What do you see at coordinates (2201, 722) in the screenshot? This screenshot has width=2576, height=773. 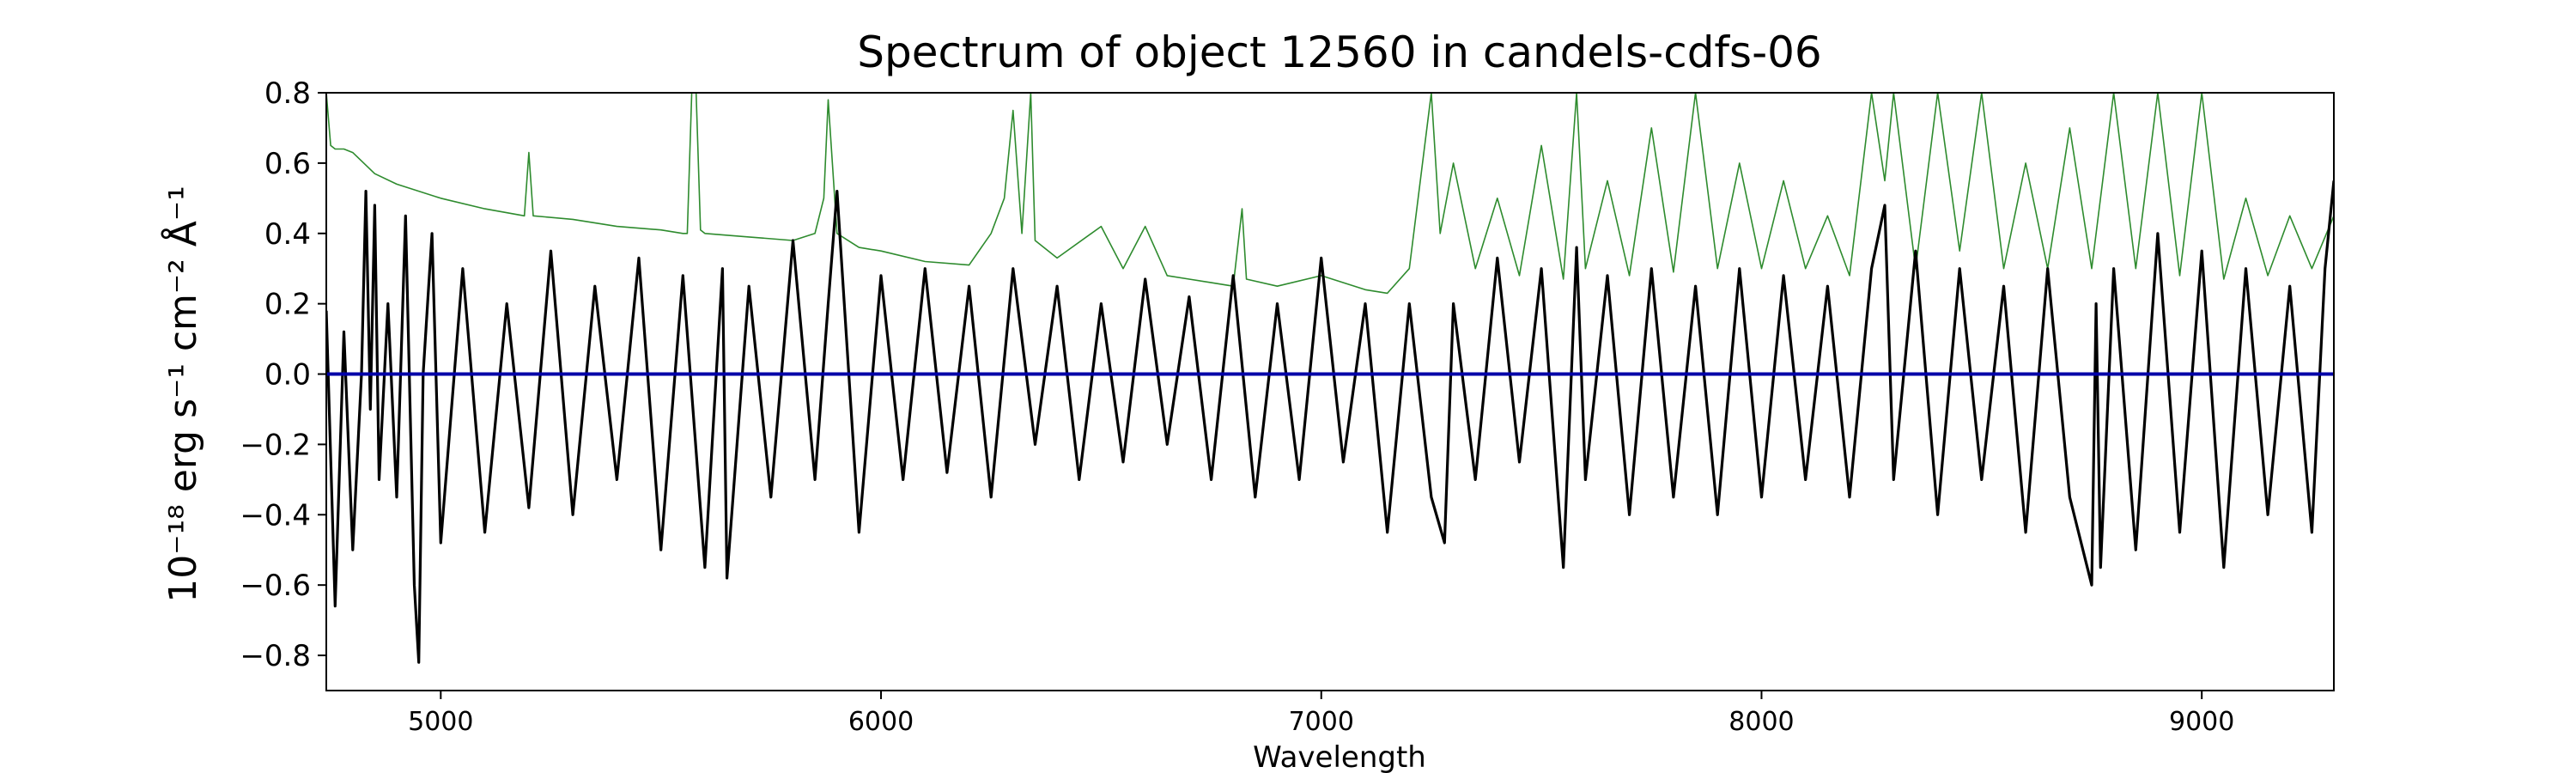 I see `x-tick-label: 9000` at bounding box center [2201, 722].